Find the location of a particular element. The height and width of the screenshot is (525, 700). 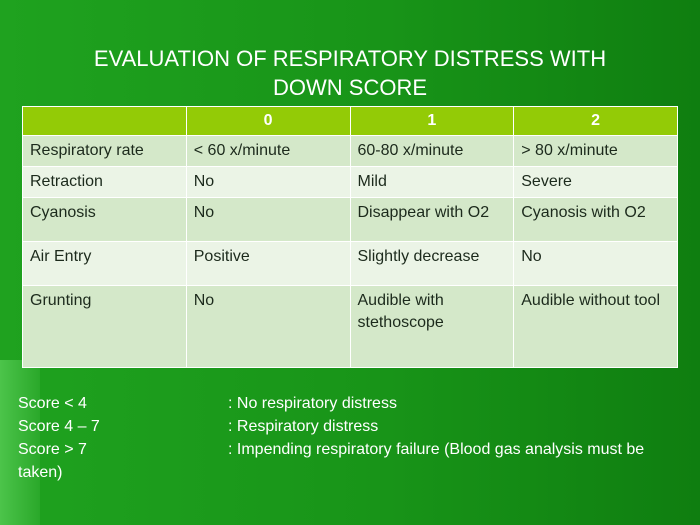

cell: Audible without tool is located at coordinates (595, 326).